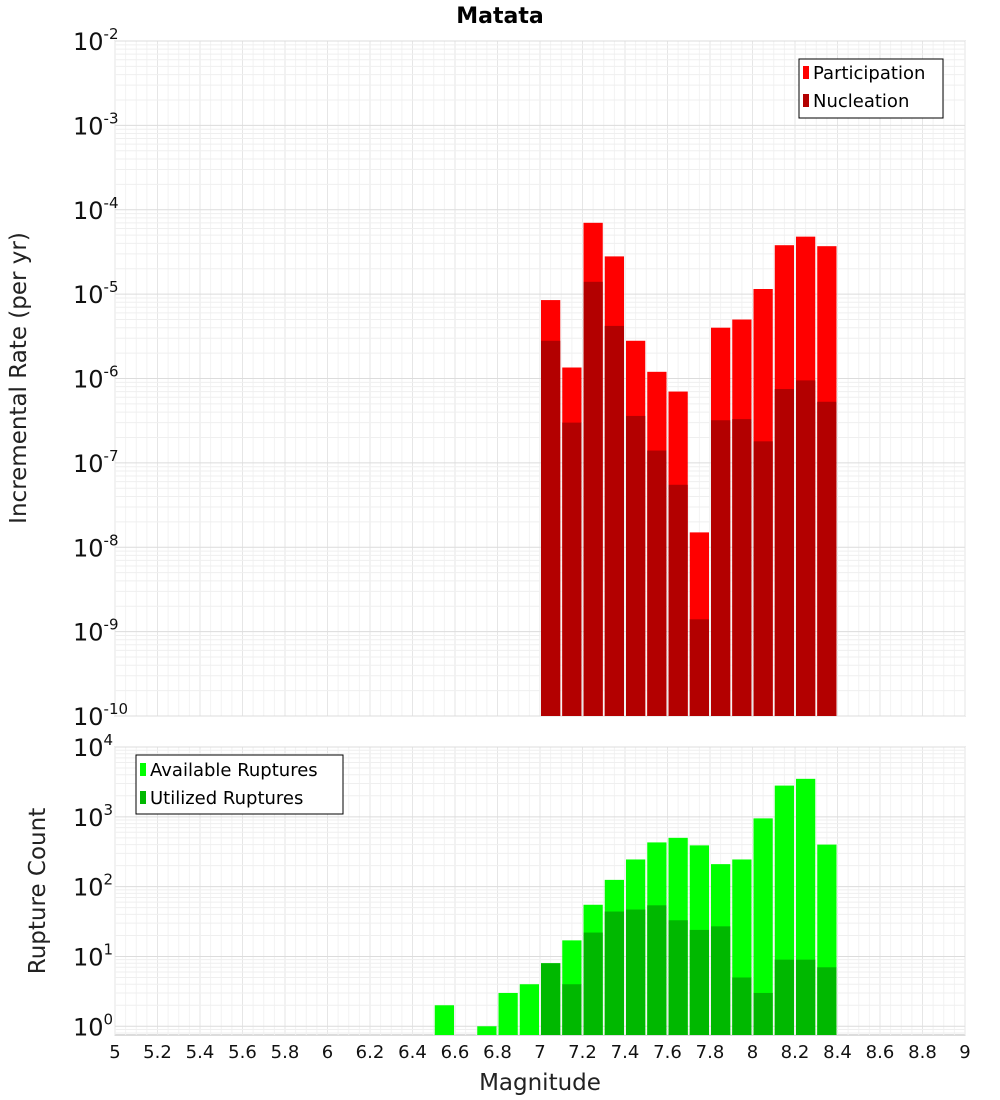 Image resolution: width=1000 pixels, height=1100 pixels. I want to click on bottom-legend-box, so click(239, 784).